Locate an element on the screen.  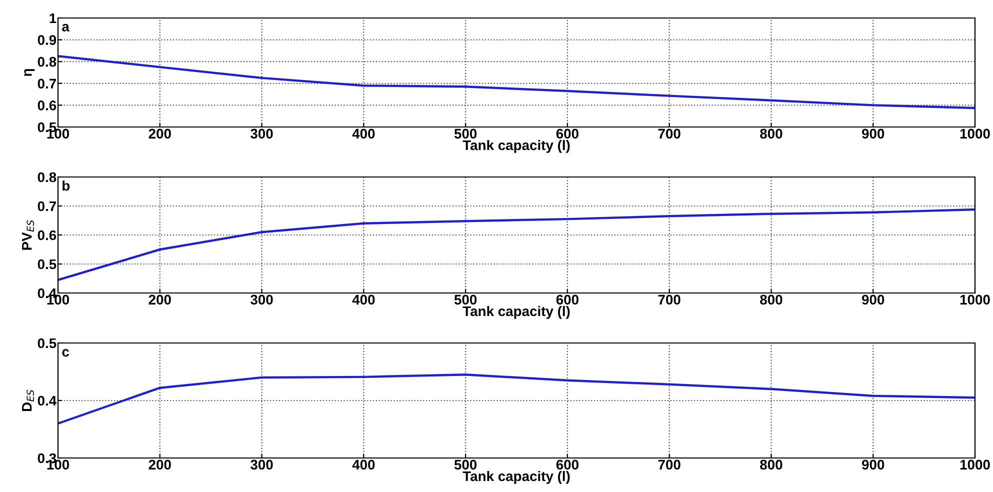
y-axis-title: η is located at coordinates (29, 72).